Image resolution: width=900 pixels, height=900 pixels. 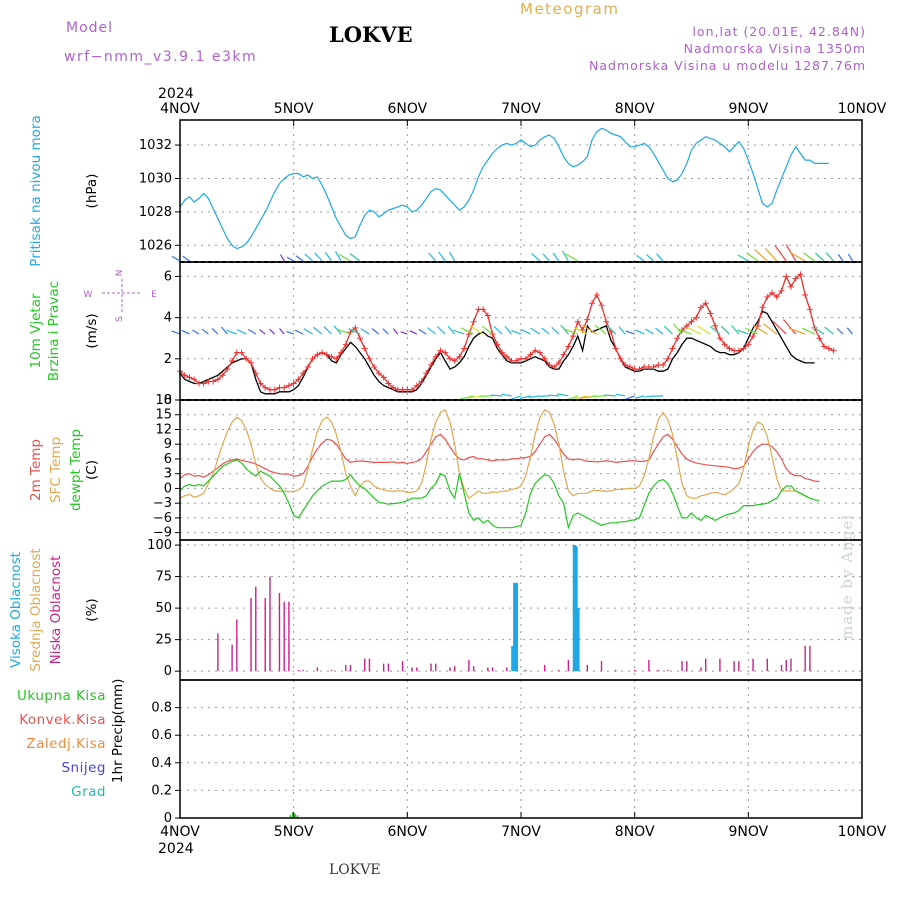 I want to click on y-tick-label: −3, so click(x=162, y=503).